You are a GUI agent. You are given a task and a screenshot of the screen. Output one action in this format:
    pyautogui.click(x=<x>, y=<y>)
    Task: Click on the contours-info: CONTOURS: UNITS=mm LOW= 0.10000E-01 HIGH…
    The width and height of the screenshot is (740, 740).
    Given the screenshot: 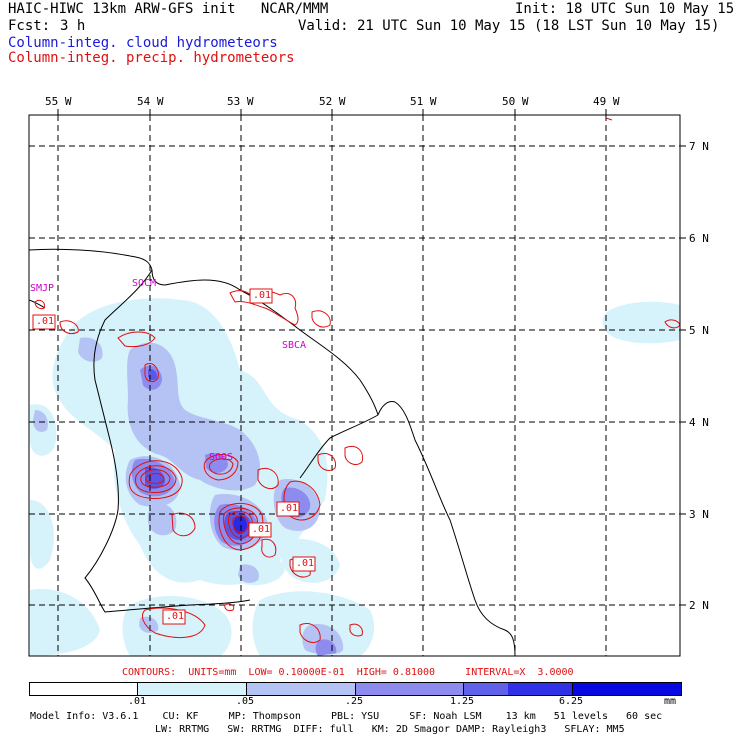 What is the action you would take?
    pyautogui.click(x=348, y=672)
    